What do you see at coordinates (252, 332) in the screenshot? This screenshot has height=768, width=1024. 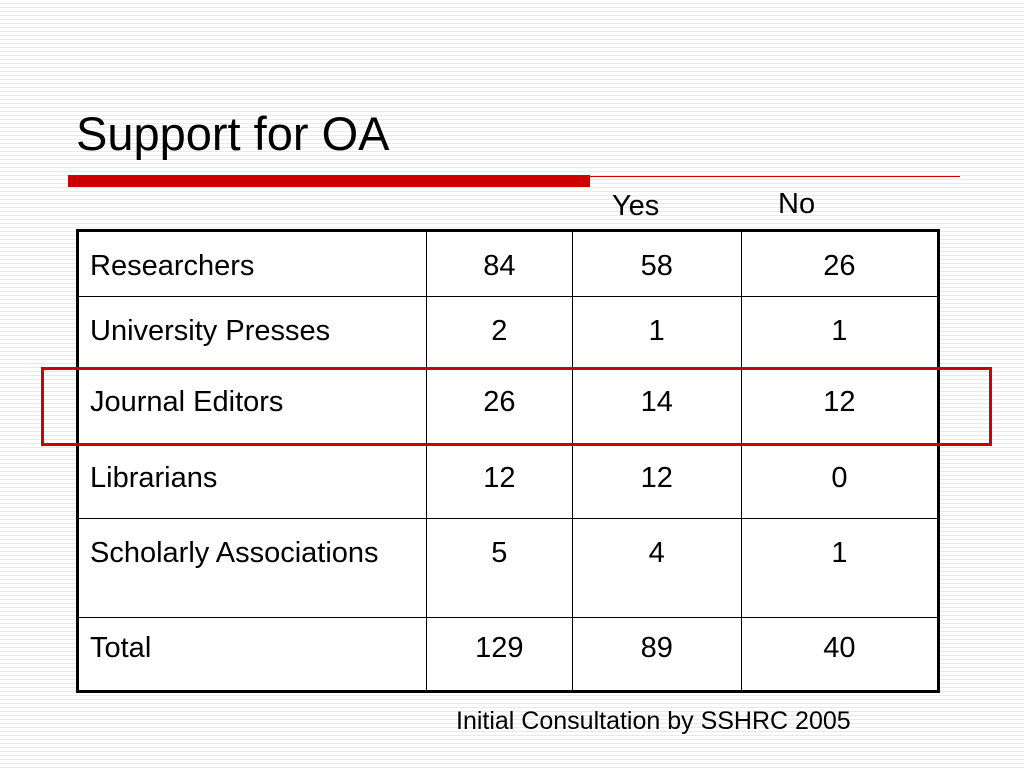 I see `row-label: University Presses` at bounding box center [252, 332].